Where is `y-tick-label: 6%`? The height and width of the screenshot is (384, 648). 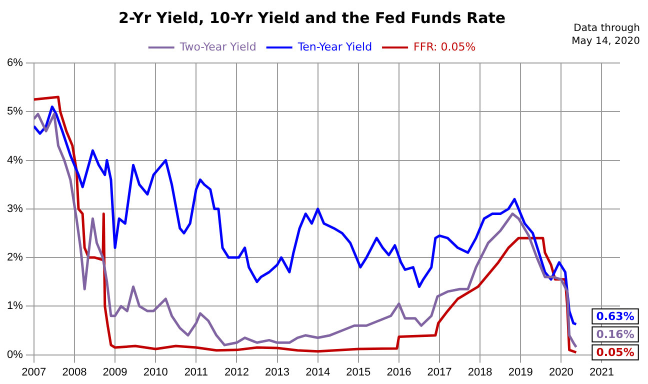
y-tick-label: 6% is located at coordinates (15, 63).